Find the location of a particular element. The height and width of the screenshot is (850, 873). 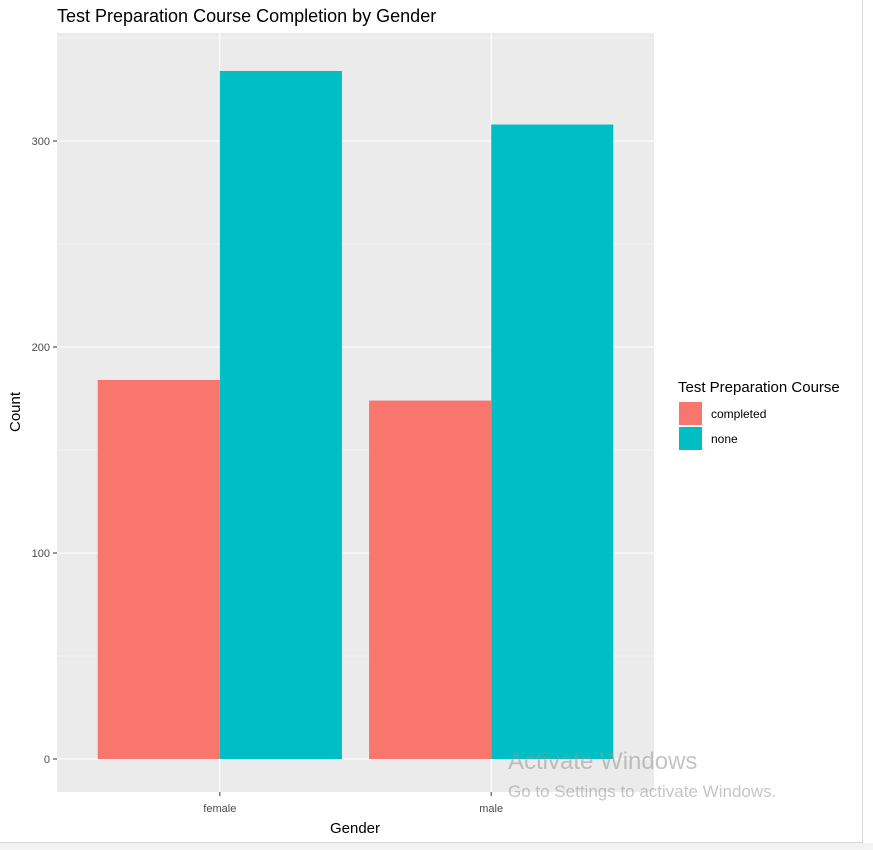

legend: Test Preparation Course completed none is located at coordinates (759, 414).